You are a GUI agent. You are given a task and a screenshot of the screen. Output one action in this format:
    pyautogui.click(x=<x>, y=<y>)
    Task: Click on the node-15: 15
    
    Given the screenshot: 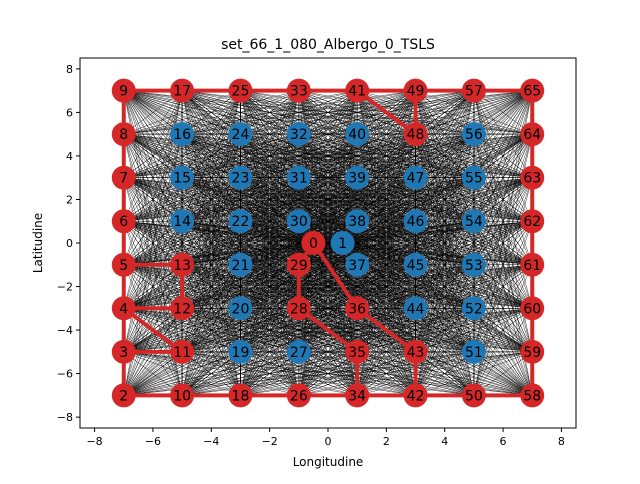 What is the action you would take?
    pyautogui.click(x=182, y=177)
    